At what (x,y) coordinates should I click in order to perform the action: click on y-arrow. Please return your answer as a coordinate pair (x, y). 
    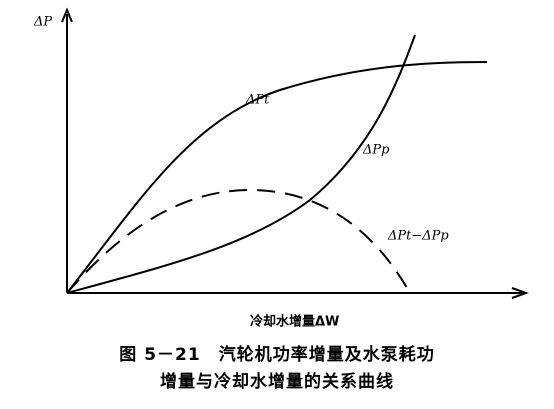
    Looking at the image, I should click on (67, 15).